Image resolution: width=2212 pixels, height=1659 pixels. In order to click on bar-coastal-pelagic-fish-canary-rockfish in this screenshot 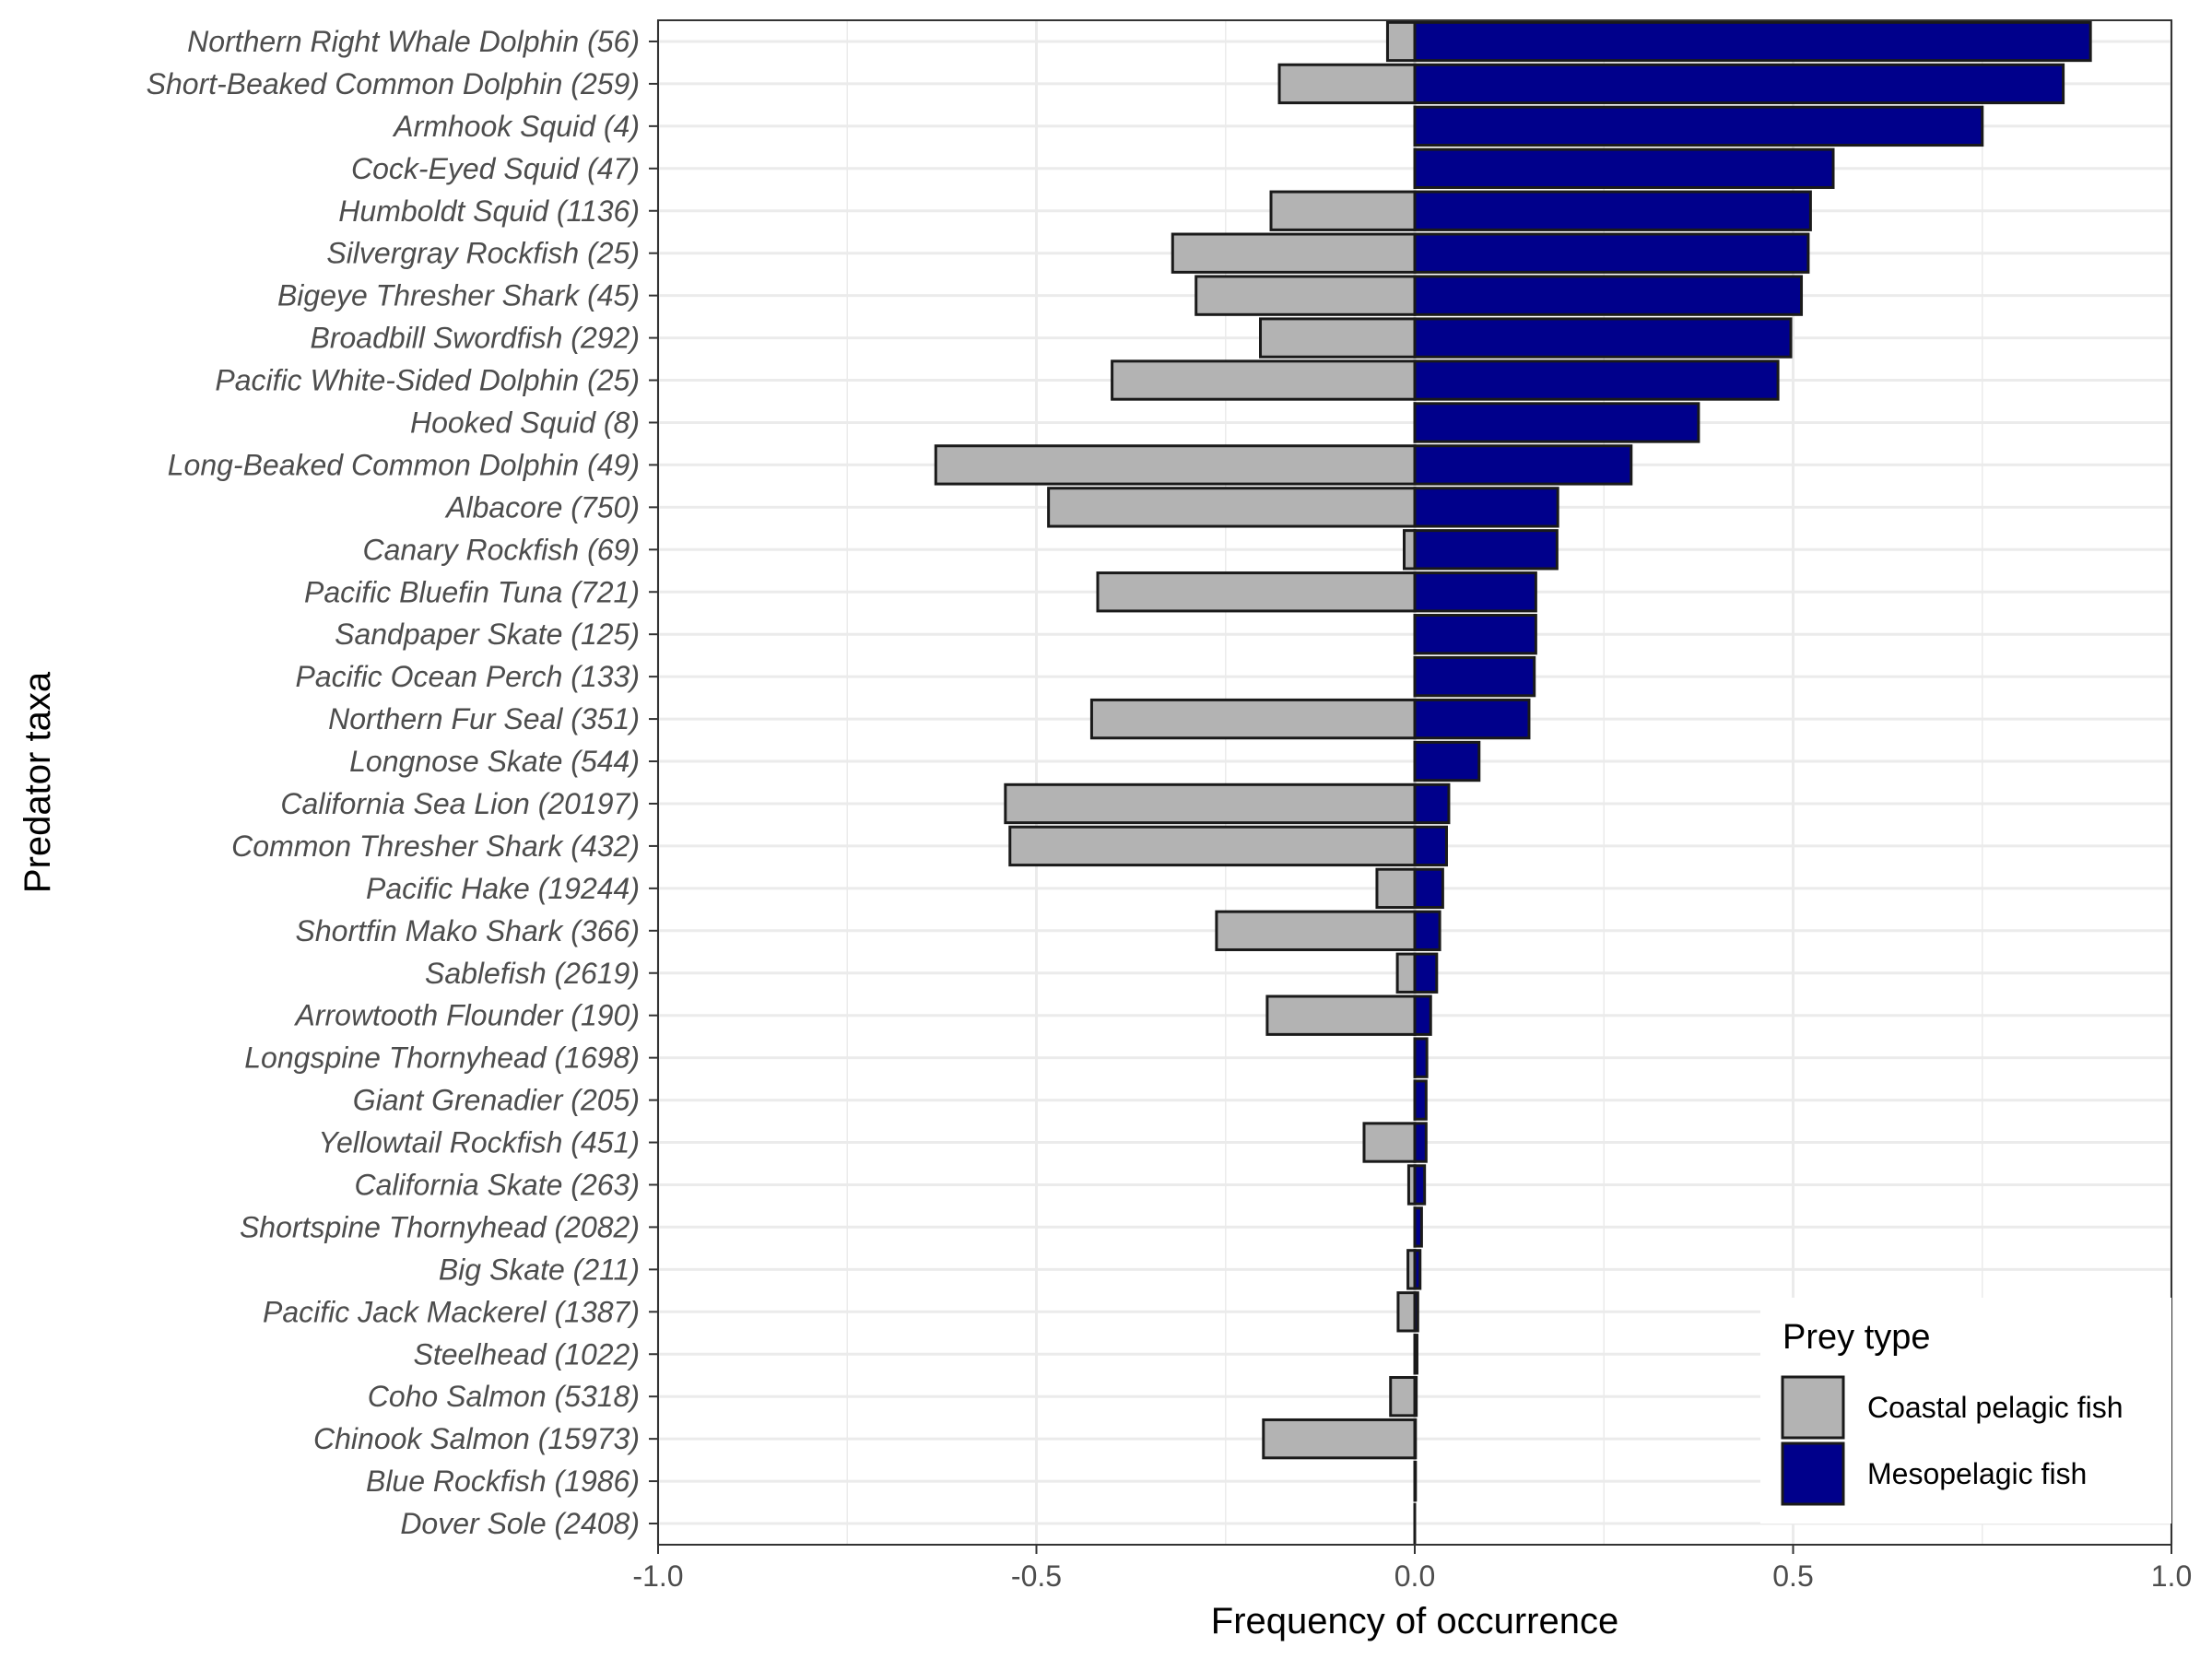, I will do `click(1410, 550)`.